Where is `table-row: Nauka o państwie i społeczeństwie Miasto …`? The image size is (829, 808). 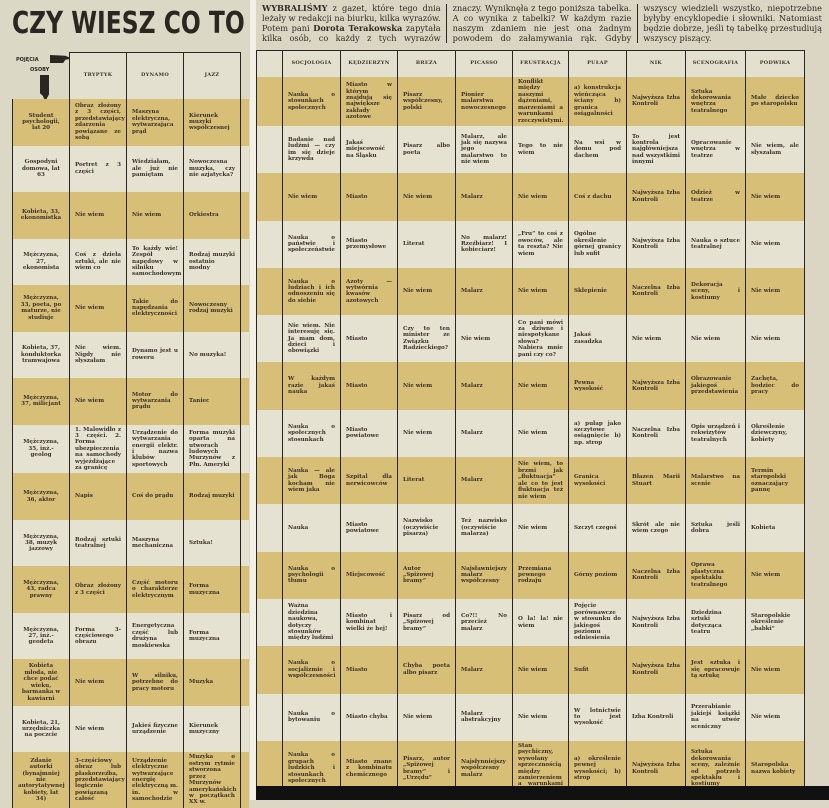 table-row: Nauka o państwie i społeczeństwie Miasto … is located at coordinates (530, 244).